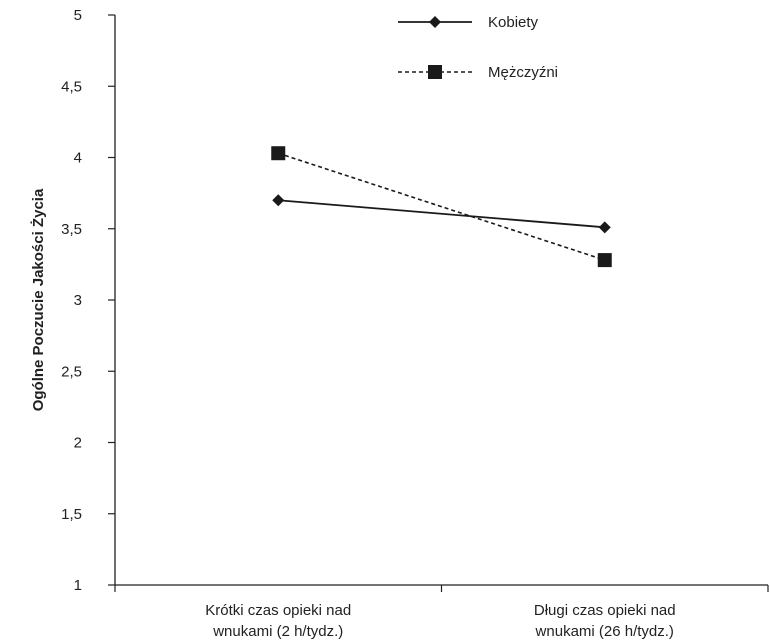 The width and height of the screenshot is (770, 642). I want to click on legend: Kobiety Mężczyźni, so click(478, 47).